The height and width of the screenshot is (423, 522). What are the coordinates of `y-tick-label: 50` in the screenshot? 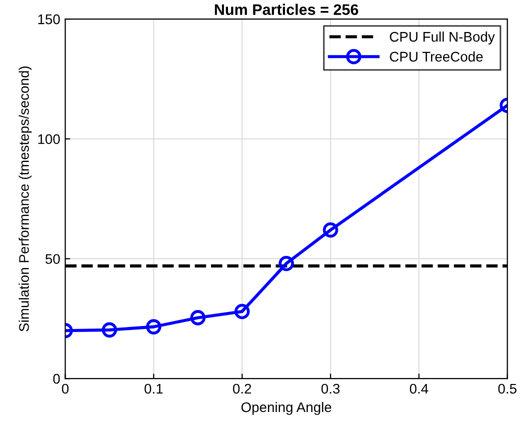 It's located at (52, 259).